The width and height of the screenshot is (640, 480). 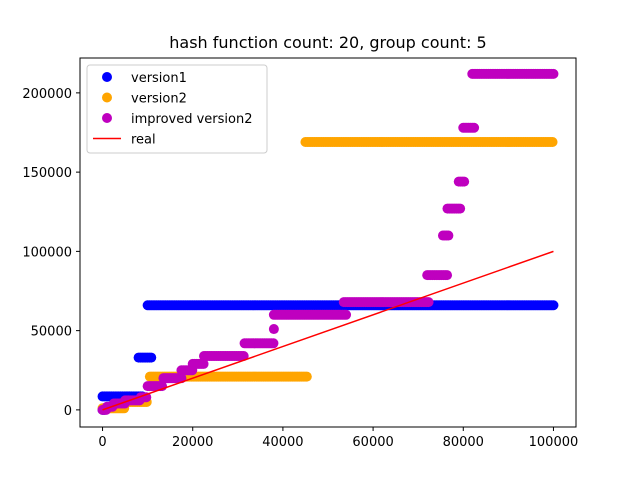 What do you see at coordinates (68, 411) in the screenshot?
I see `y-tick-label: 0` at bounding box center [68, 411].